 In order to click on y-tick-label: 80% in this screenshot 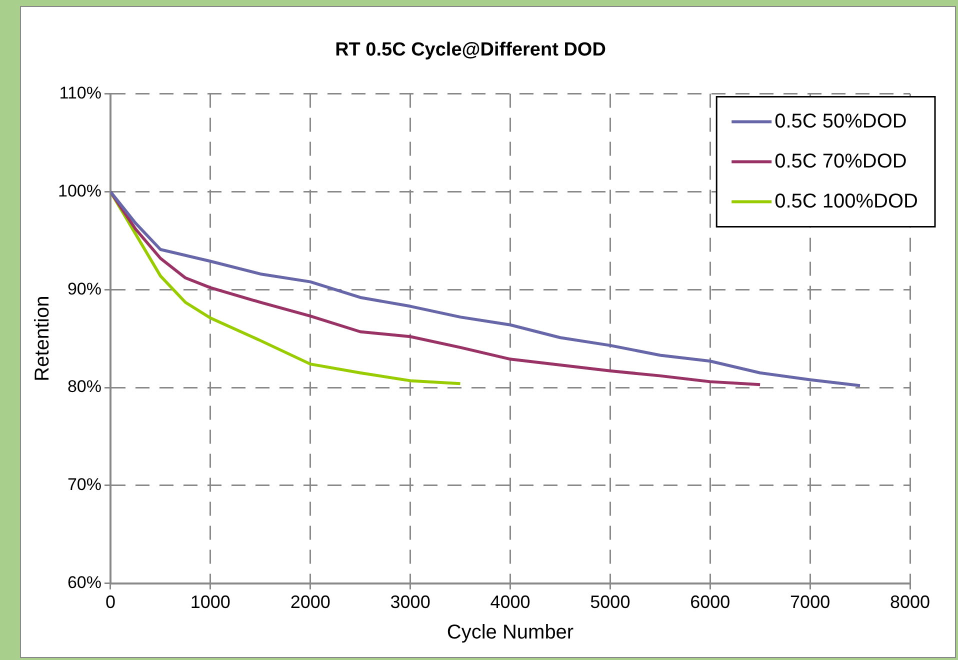, I will do `click(84, 386)`.